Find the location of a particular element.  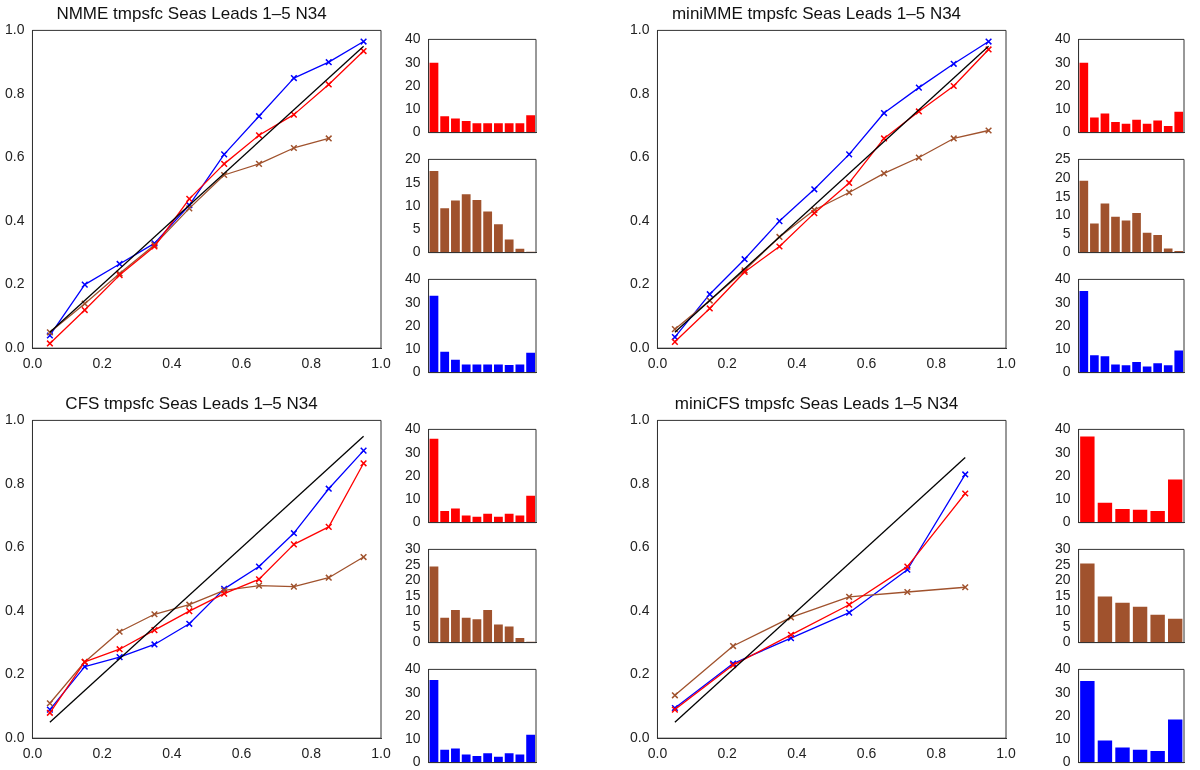

chart-title: miniMME tmpsfc Seas Leads 1–5 N34 is located at coordinates (816, 13).